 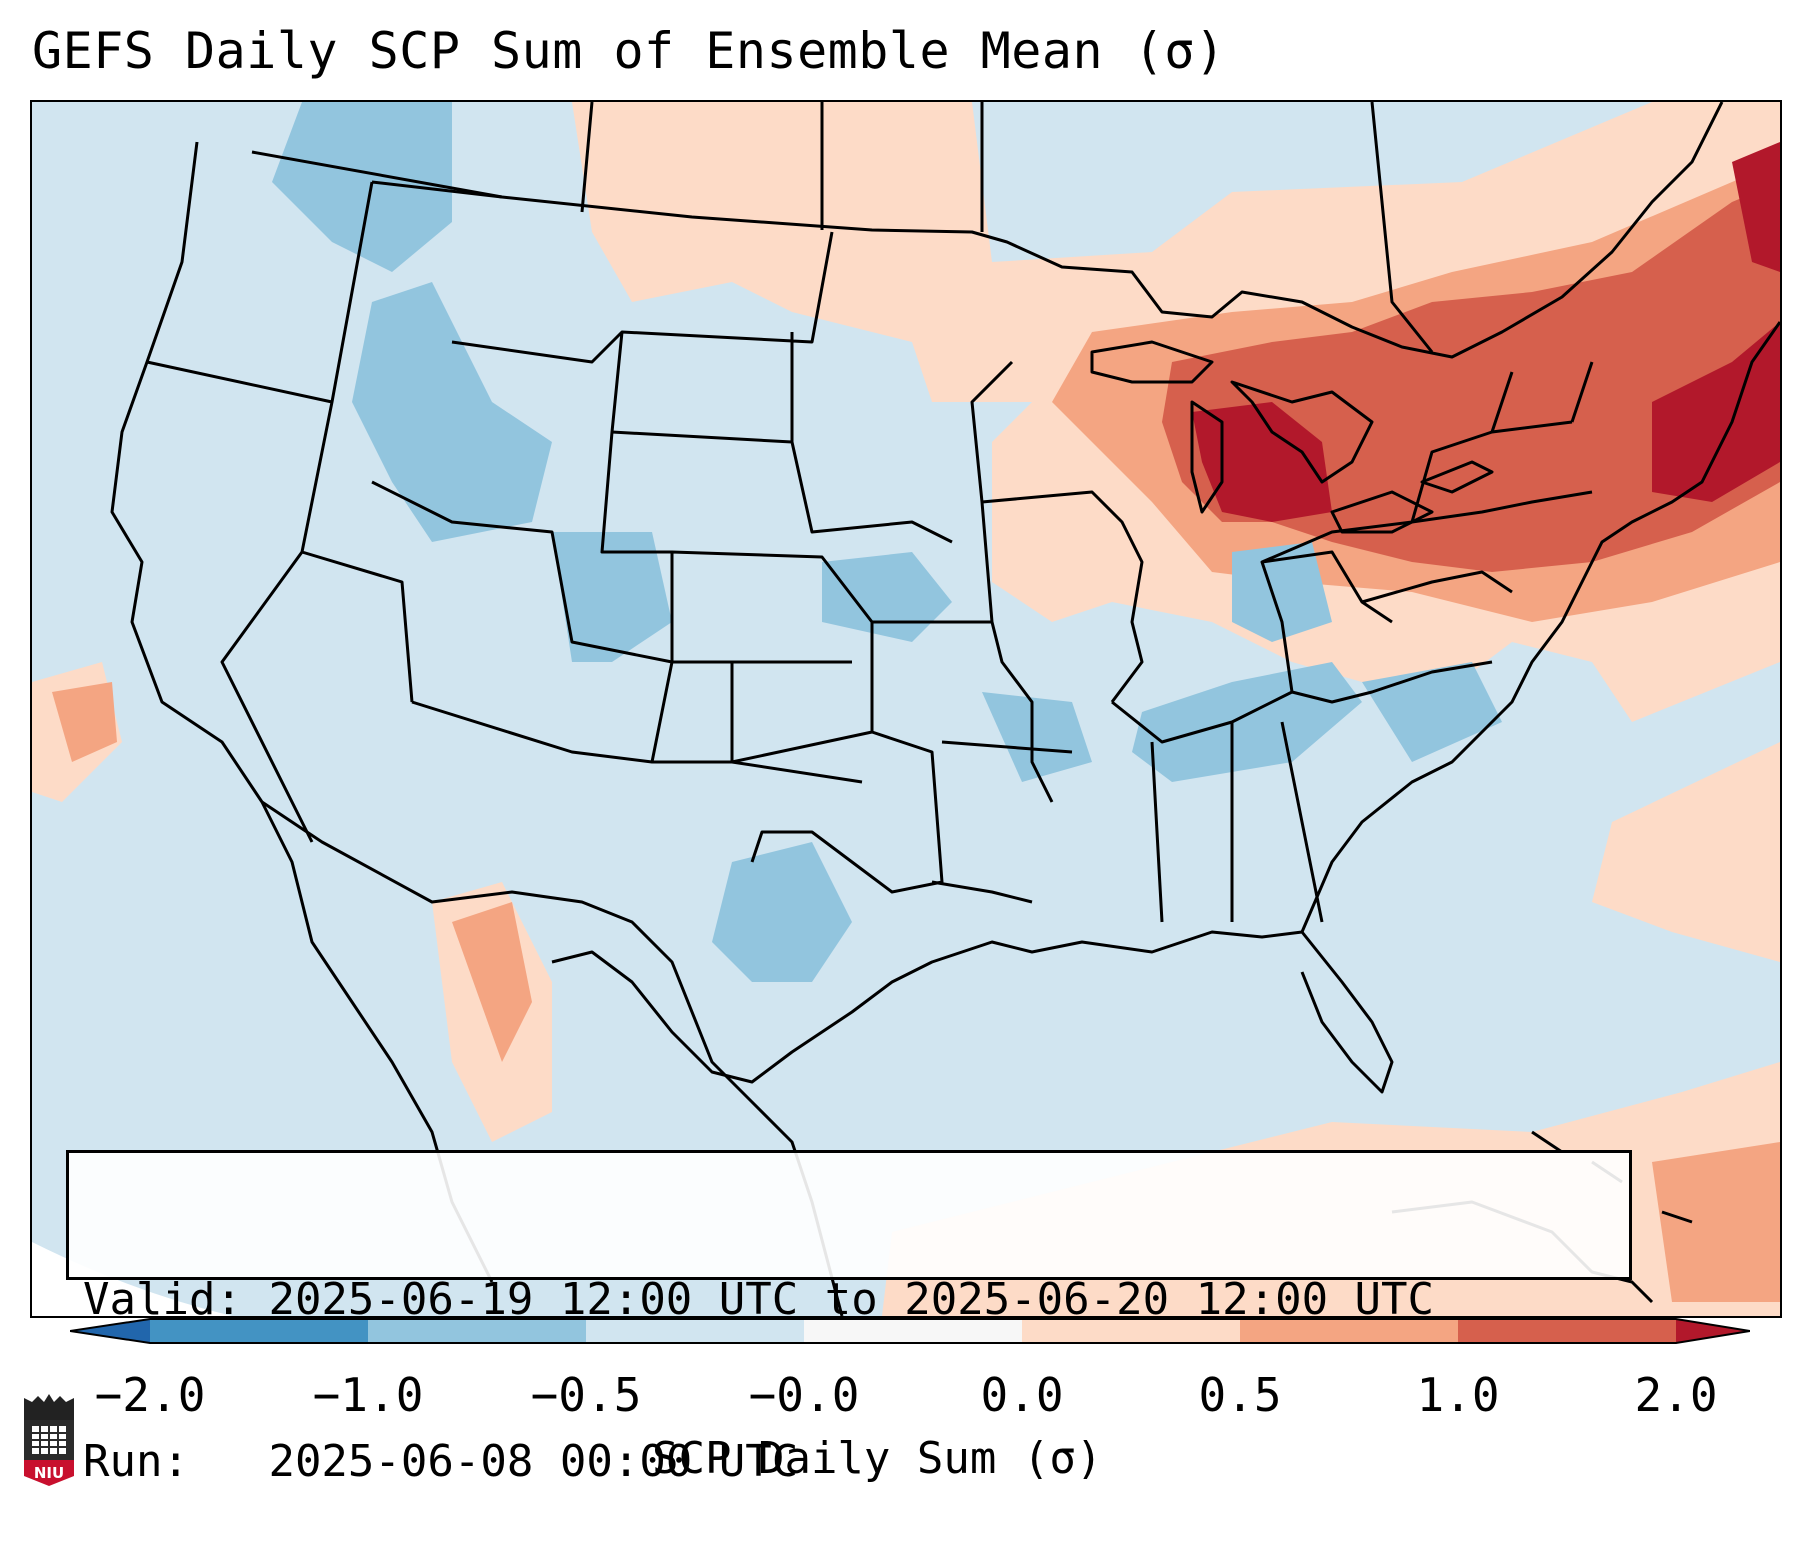 I want to click on colorbar-extend-min, so click(x=110, y=1331).